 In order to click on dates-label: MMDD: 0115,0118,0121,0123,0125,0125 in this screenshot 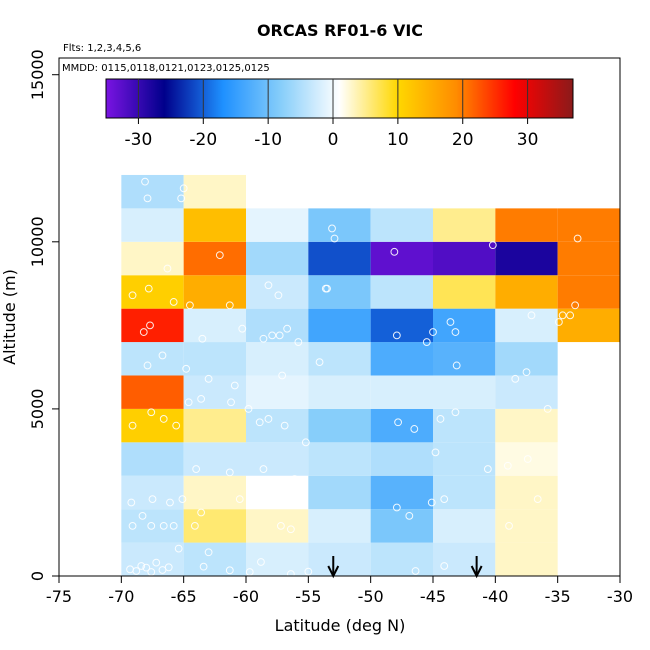, I will do `click(166, 68)`.